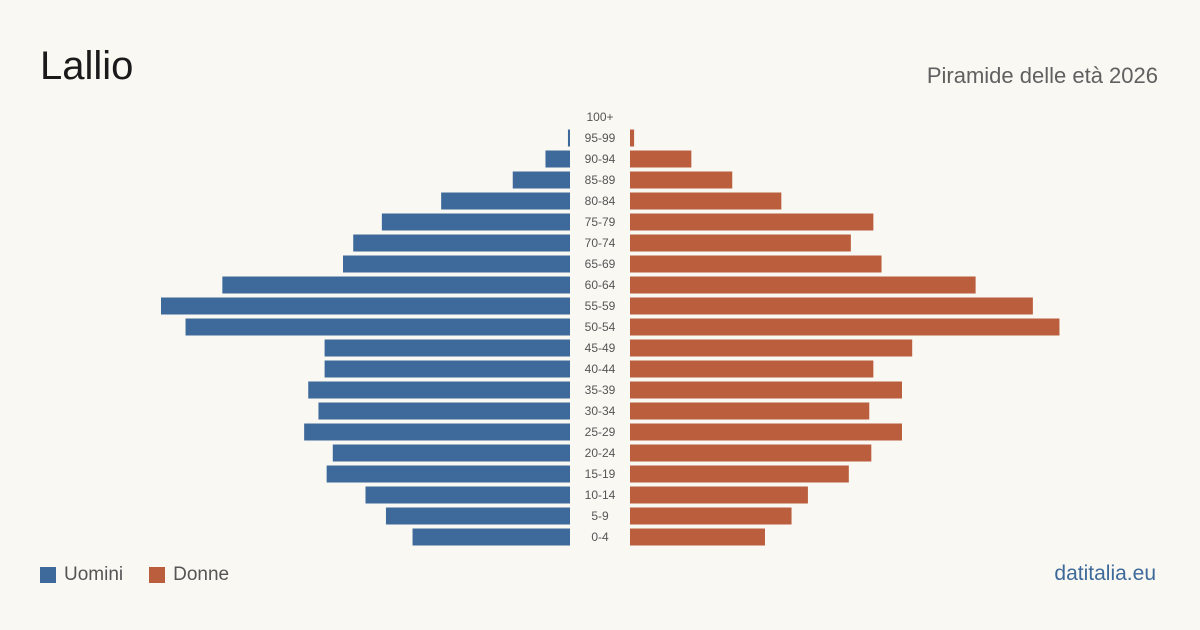 This screenshot has width=1200, height=630. Describe the element at coordinates (600, 159) in the screenshot. I see `age-group-label: 90-94` at that location.